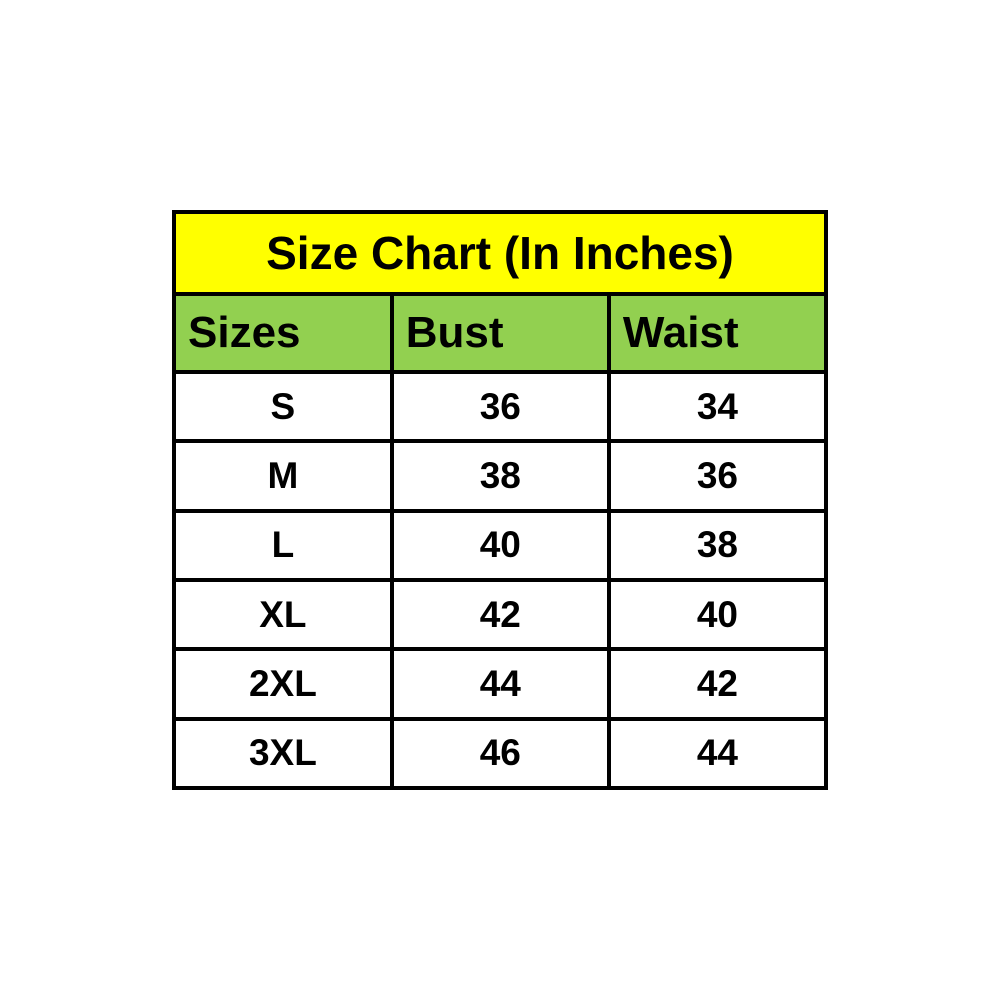 This screenshot has height=1000, width=1000. I want to click on table-cell-sizes: L, so click(283, 545).